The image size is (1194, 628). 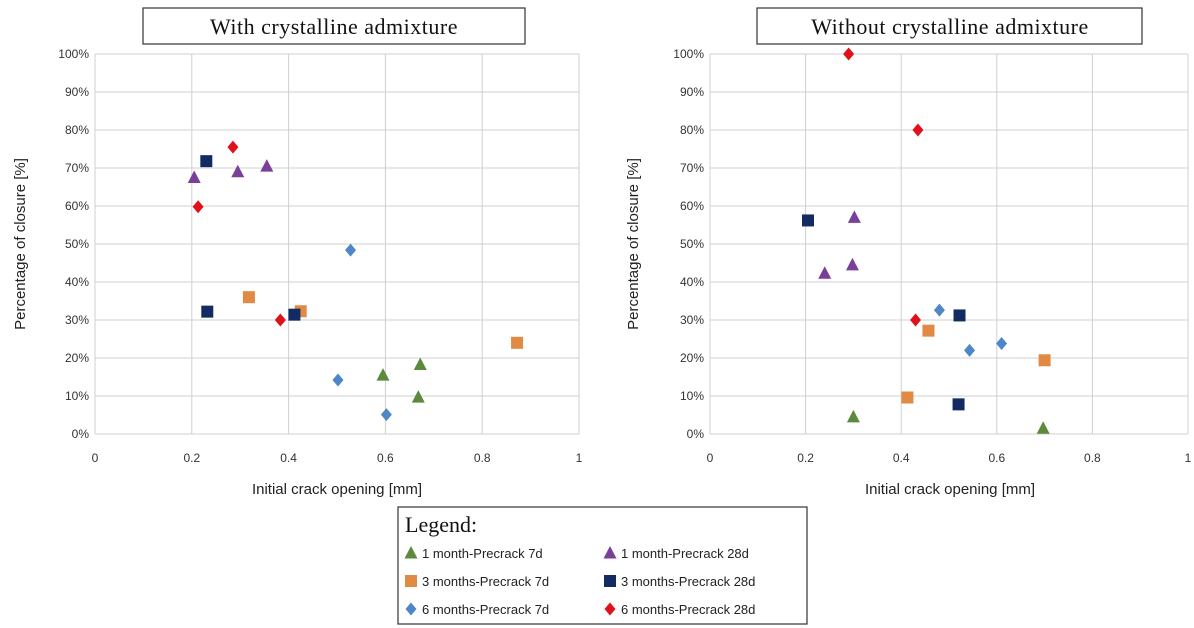 I want to click on right-x-tick-label: 0.2, so click(x=805, y=458).